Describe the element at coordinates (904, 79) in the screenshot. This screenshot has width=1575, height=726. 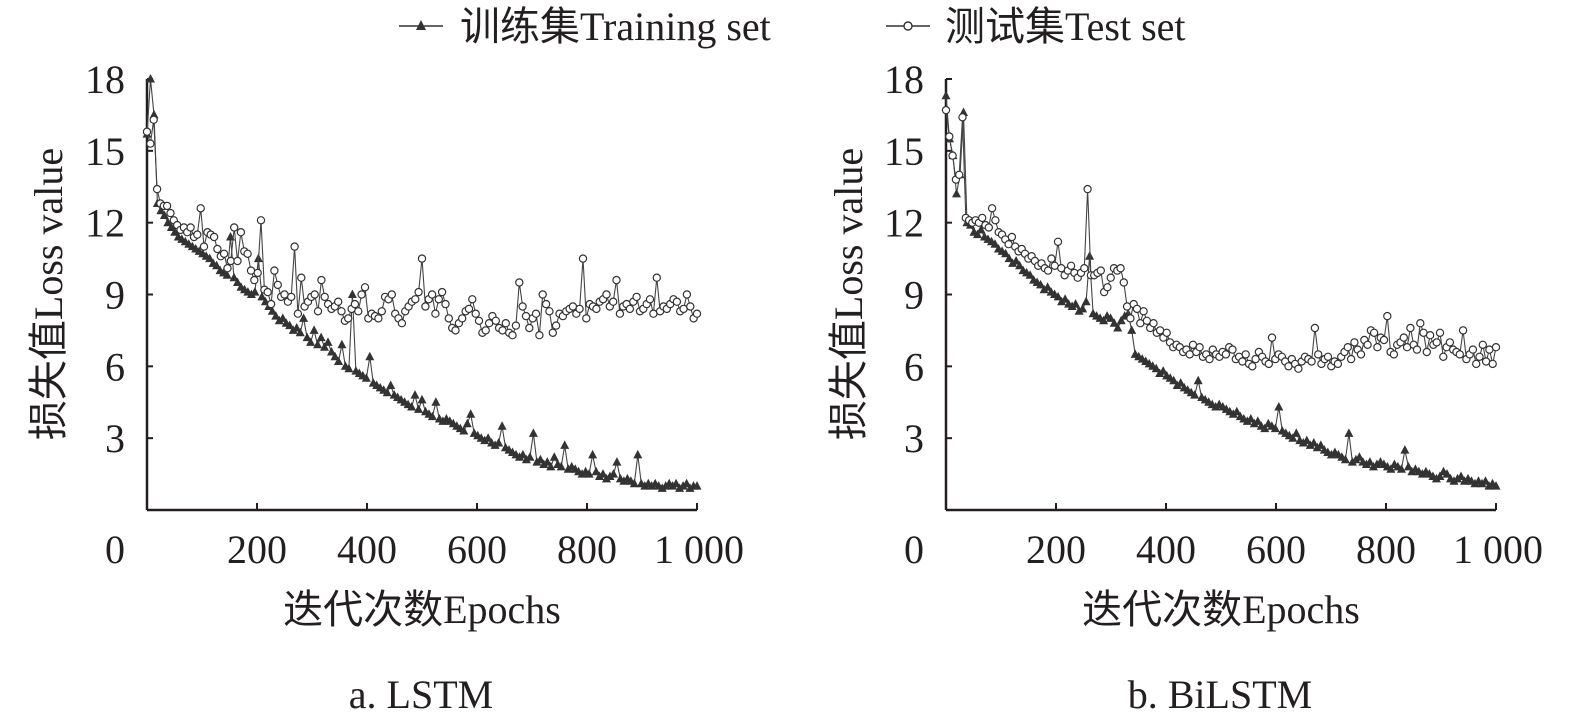
I see `y-tick-label: 18` at that location.